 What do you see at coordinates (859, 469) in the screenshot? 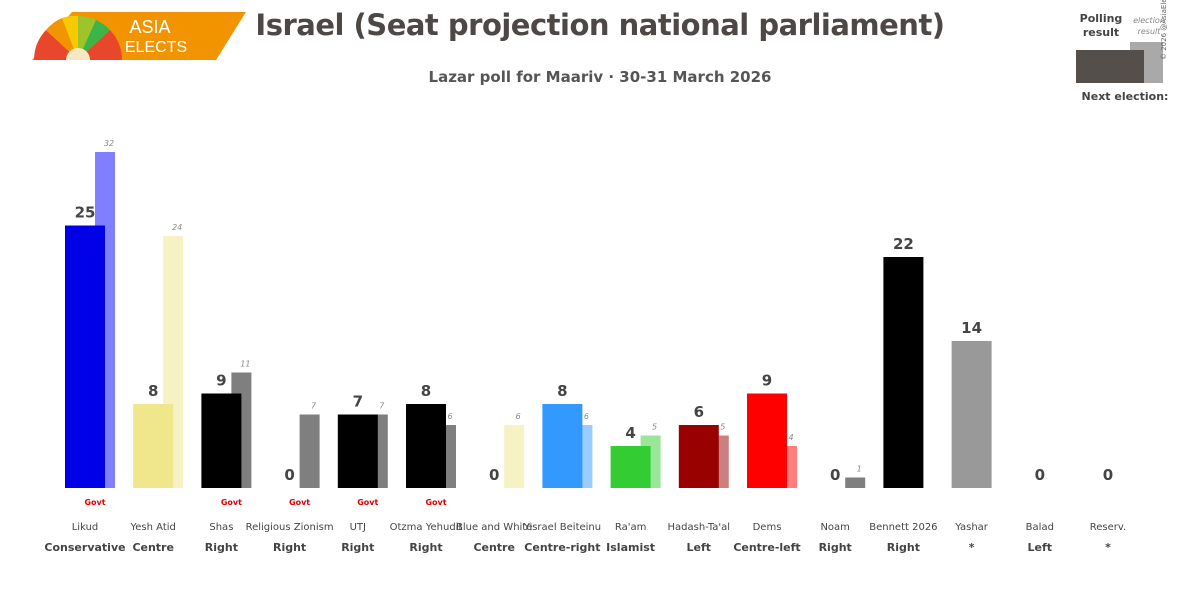
I see `previous-value-noam: 1` at bounding box center [859, 469].